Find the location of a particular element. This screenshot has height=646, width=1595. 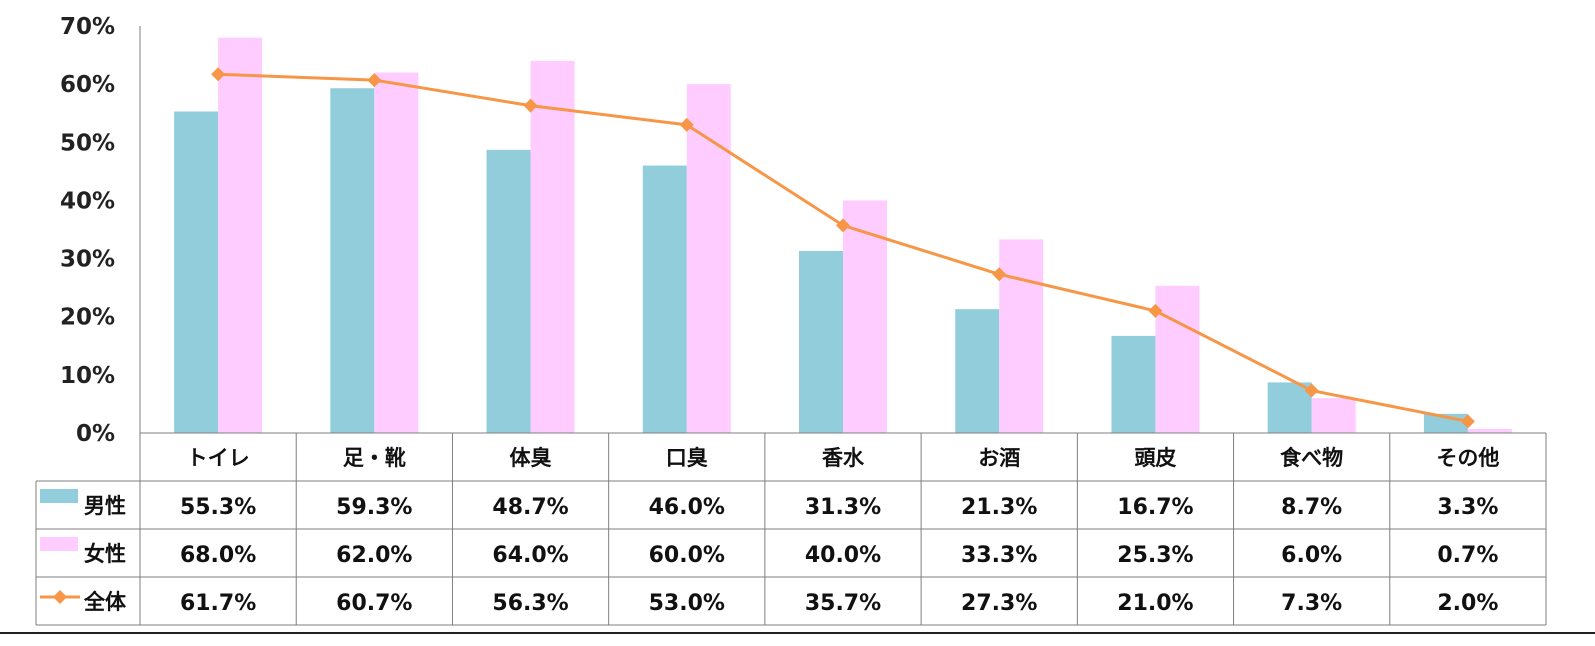

legend-marker-total is located at coordinates (60, 597).